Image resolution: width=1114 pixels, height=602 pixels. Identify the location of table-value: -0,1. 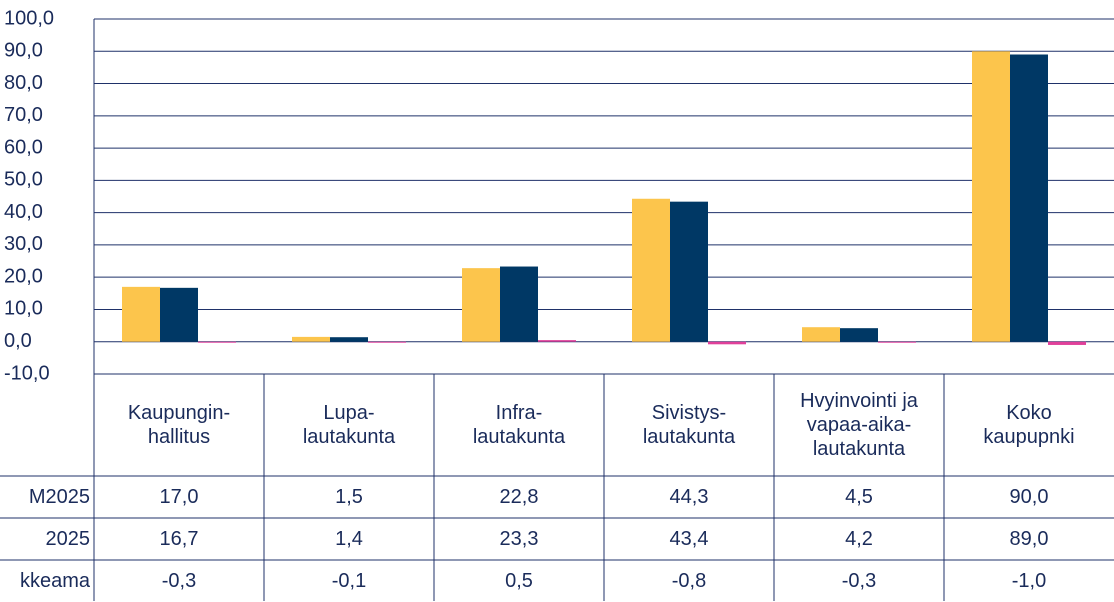
(349, 581).